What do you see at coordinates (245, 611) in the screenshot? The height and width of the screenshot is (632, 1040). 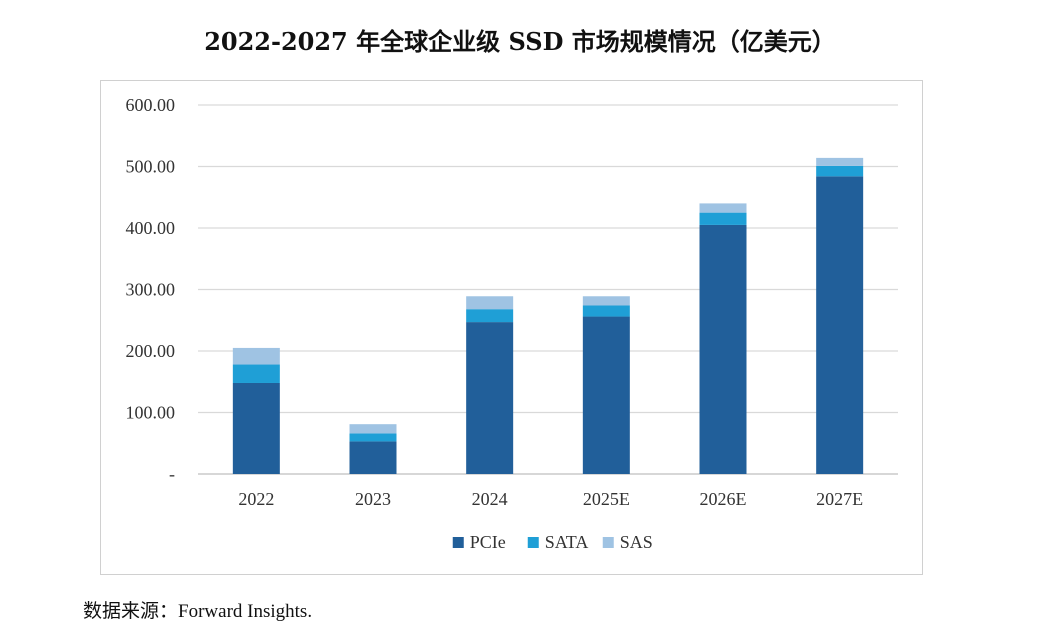 I see `source-text: Forward Insights.` at bounding box center [245, 611].